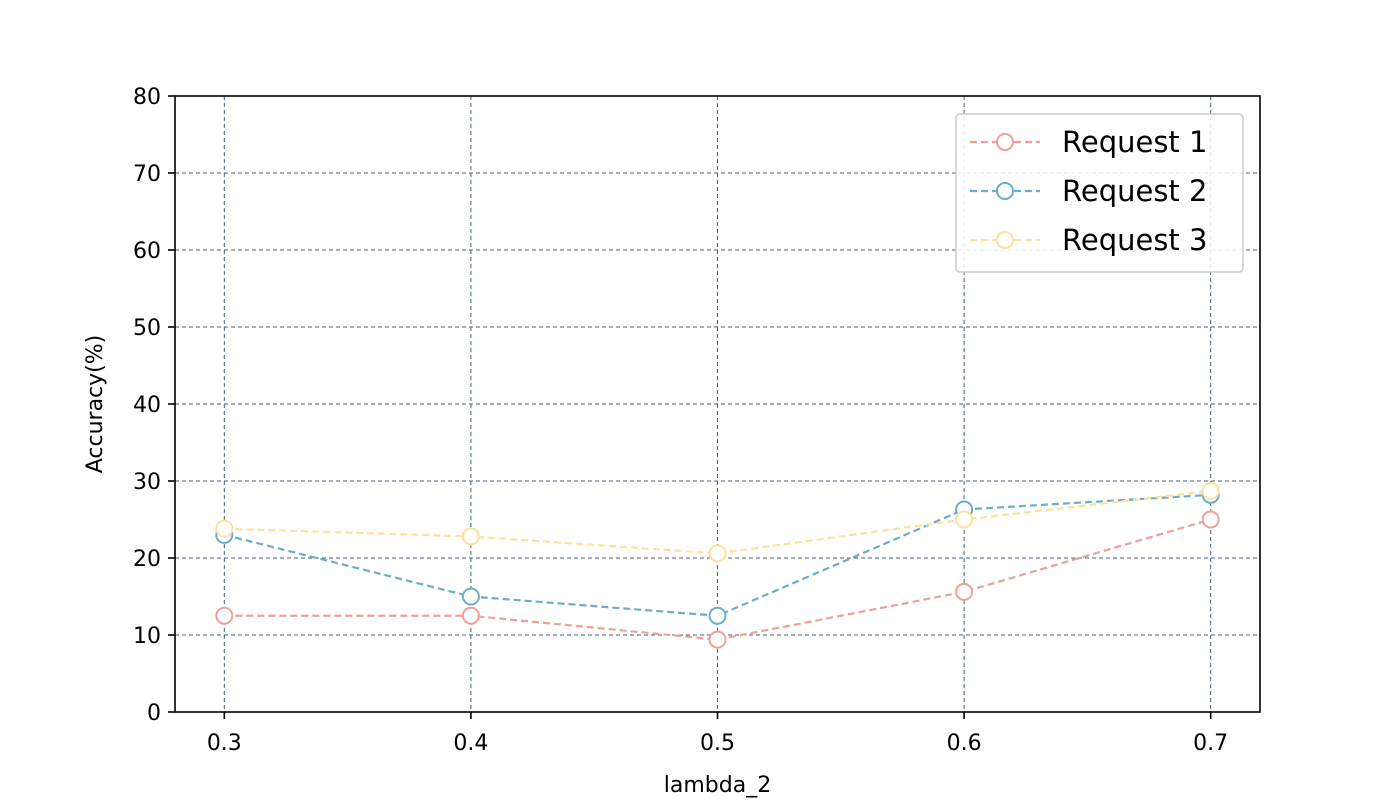 Image resolution: width=1400 pixels, height=800 pixels. What do you see at coordinates (154, 713) in the screenshot?
I see `y-tick-label: 0` at bounding box center [154, 713].